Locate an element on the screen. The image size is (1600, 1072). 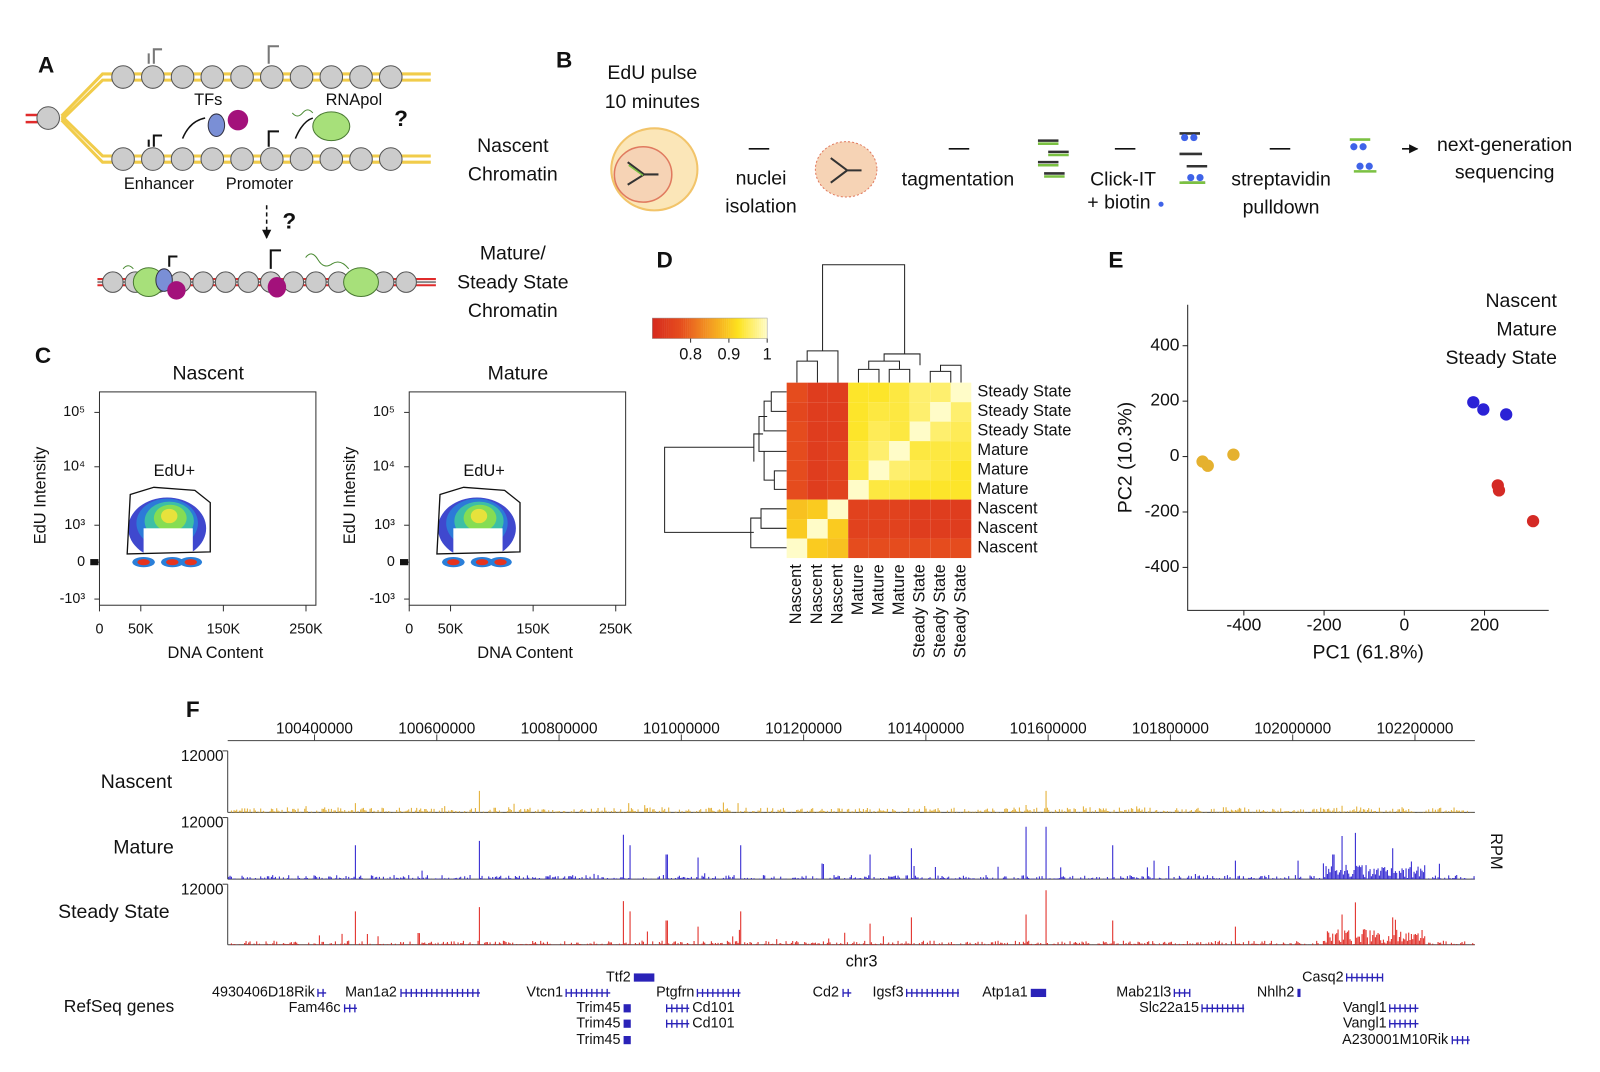
tick-label: 10³ is located at coordinates (384, 525).